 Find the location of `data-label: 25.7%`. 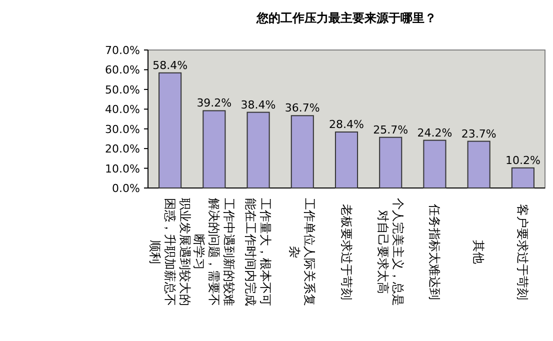

data-label: 25.7% is located at coordinates (390, 129).